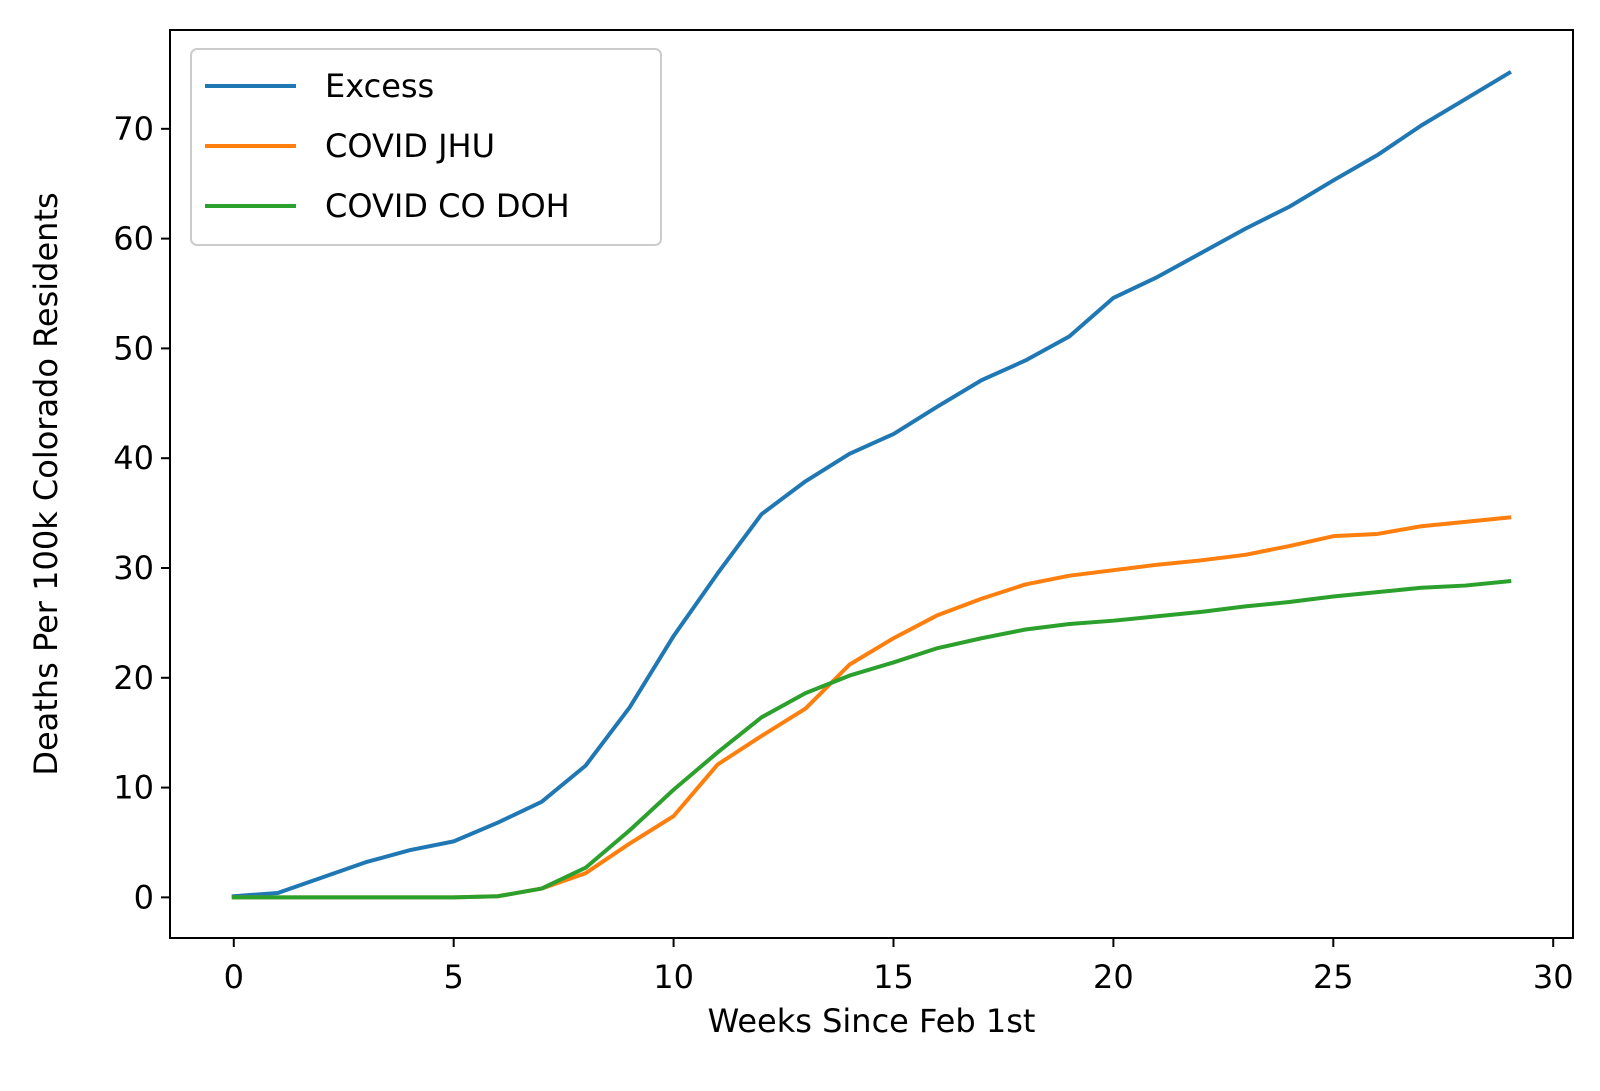 The height and width of the screenshot is (1091, 1600). I want to click on x-axis-label: Weeks Since Feb 1st, so click(872, 1021).